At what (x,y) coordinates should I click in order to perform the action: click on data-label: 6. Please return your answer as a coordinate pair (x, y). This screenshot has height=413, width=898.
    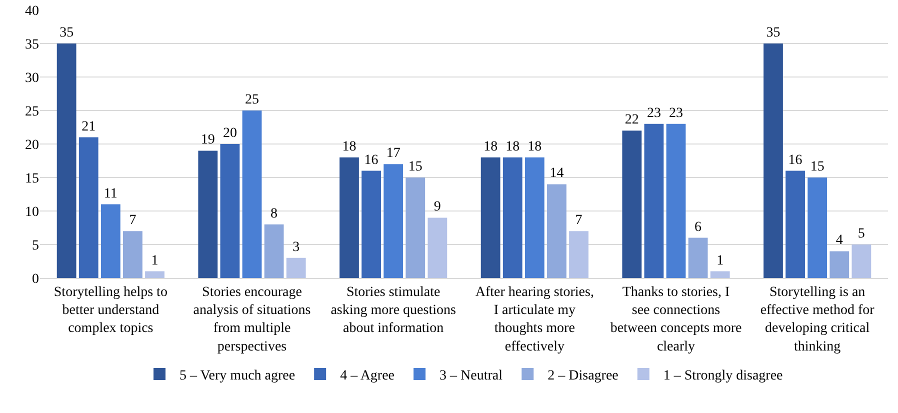
    Looking at the image, I should click on (698, 227).